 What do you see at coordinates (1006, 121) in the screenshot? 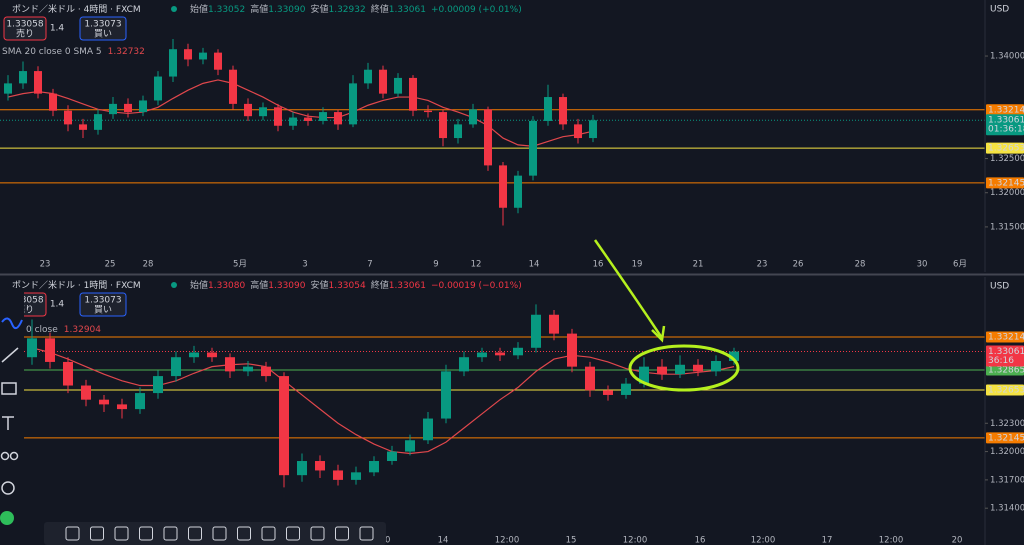
I see `last-price-label: 1.33061` at bounding box center [1006, 121].